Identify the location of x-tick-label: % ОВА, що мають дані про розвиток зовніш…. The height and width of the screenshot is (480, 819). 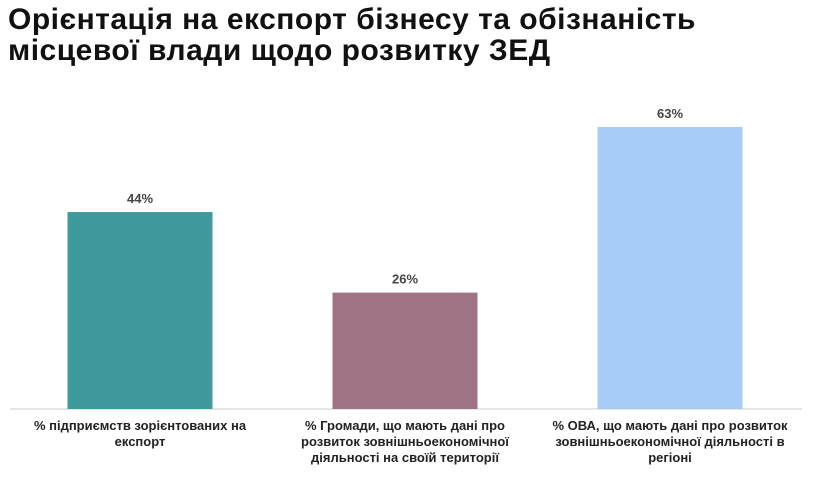
(670, 441).